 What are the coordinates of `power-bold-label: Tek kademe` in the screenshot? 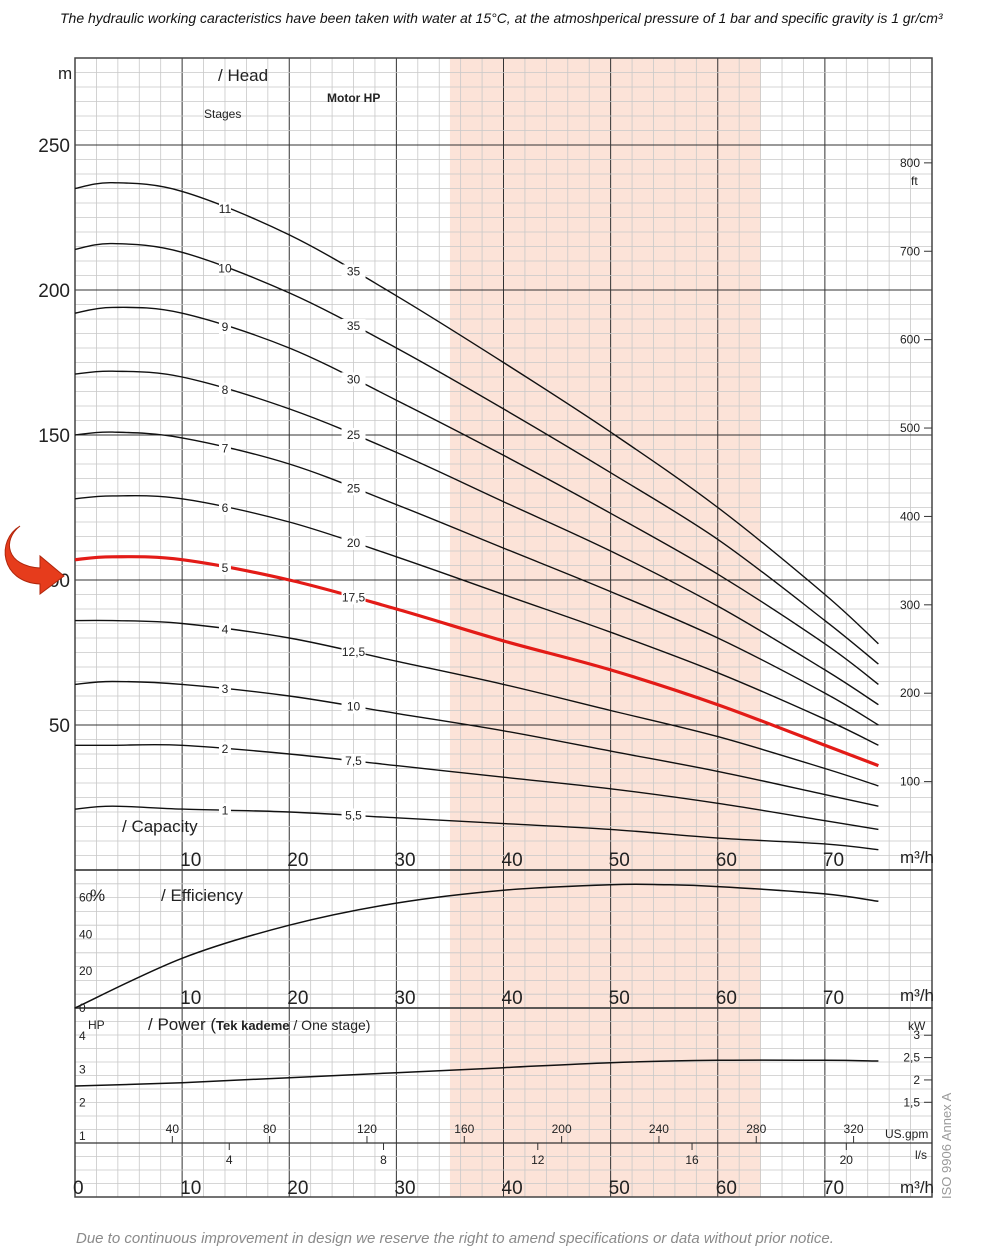 It's located at (252, 1025).